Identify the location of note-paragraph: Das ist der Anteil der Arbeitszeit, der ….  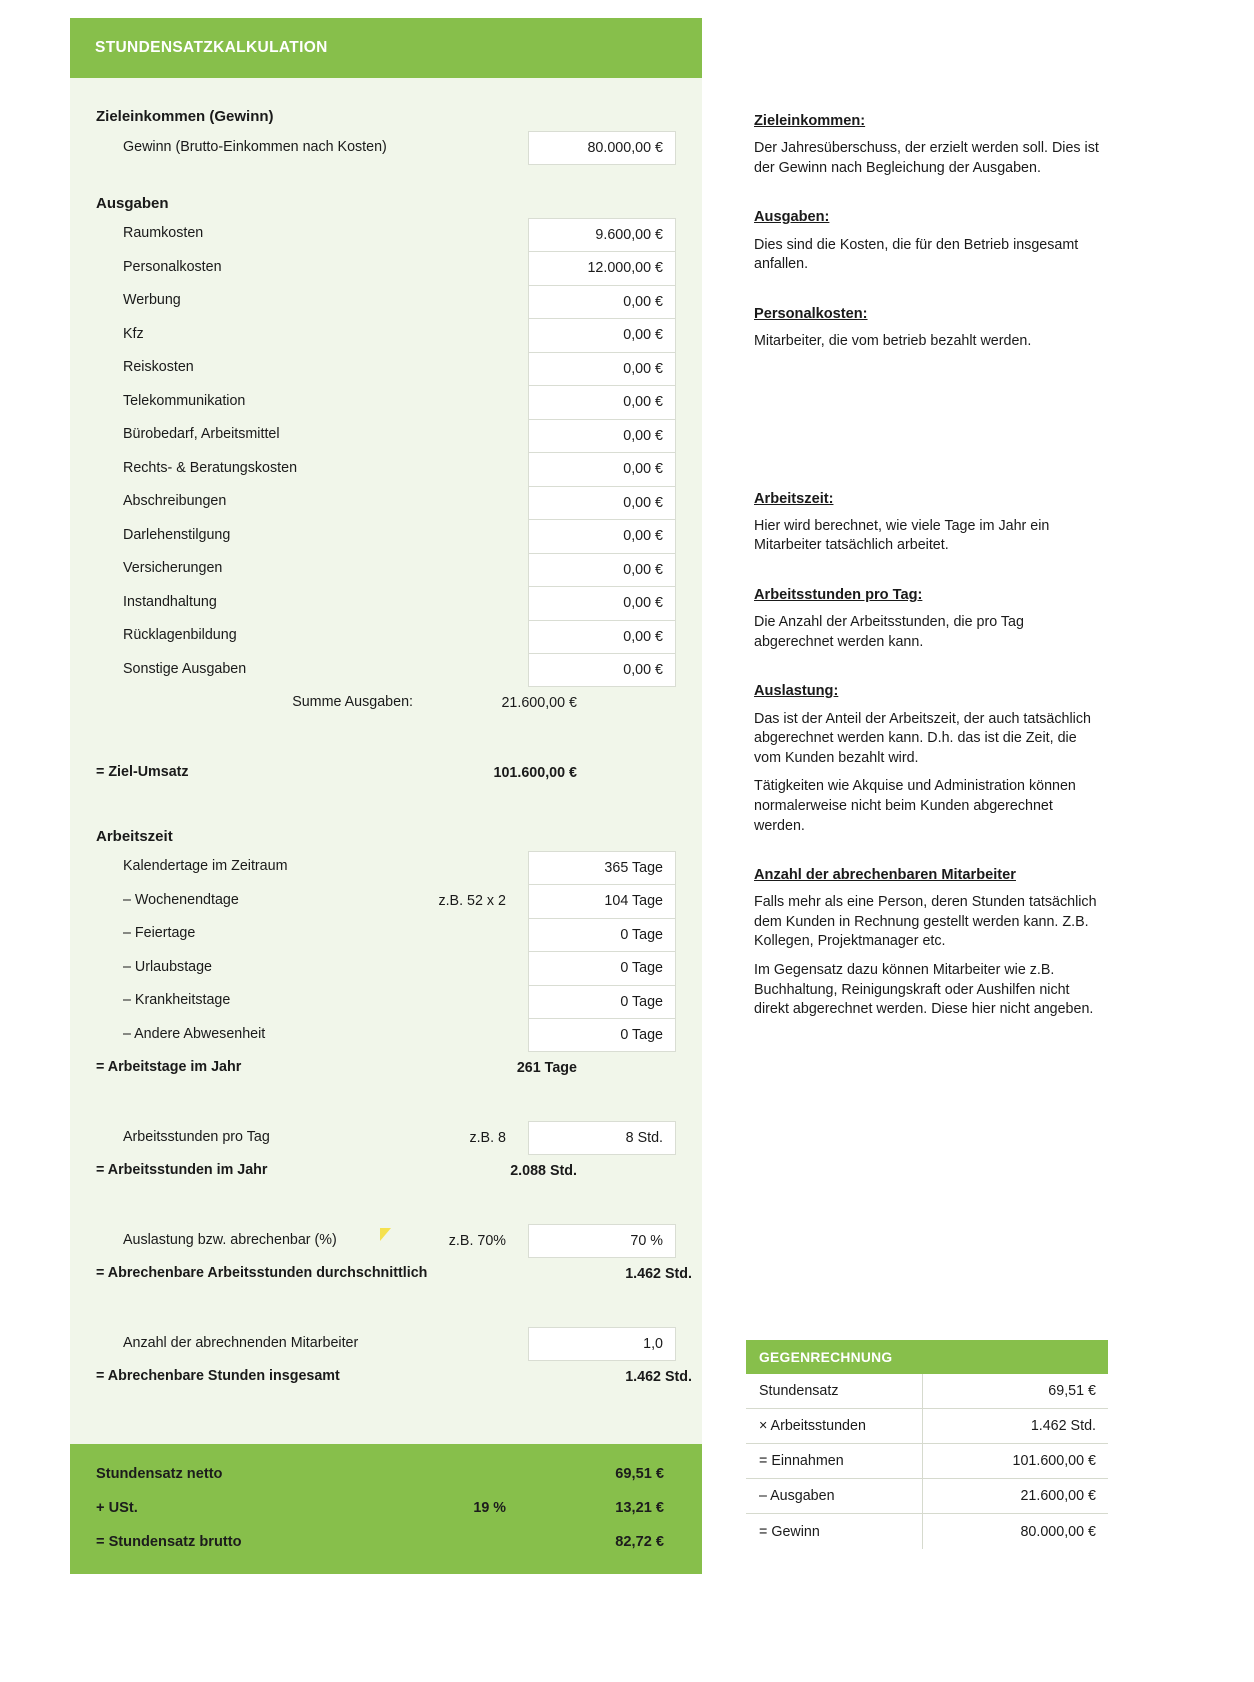
(922, 738).